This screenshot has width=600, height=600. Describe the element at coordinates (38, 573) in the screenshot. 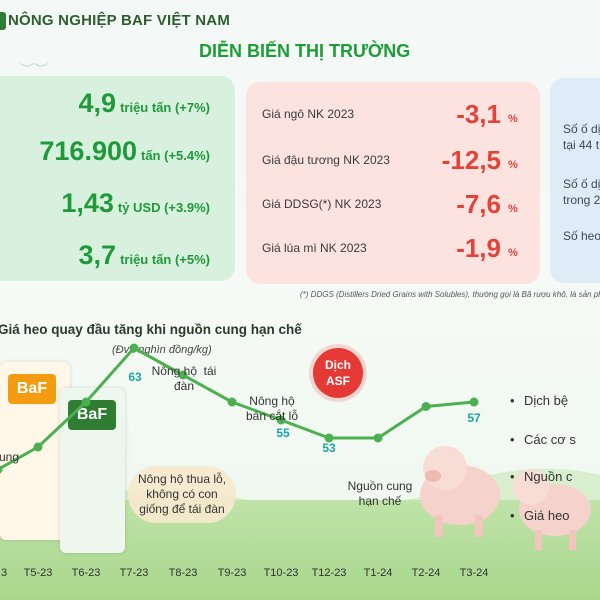

I see `x-tick-label: T5-23` at that location.